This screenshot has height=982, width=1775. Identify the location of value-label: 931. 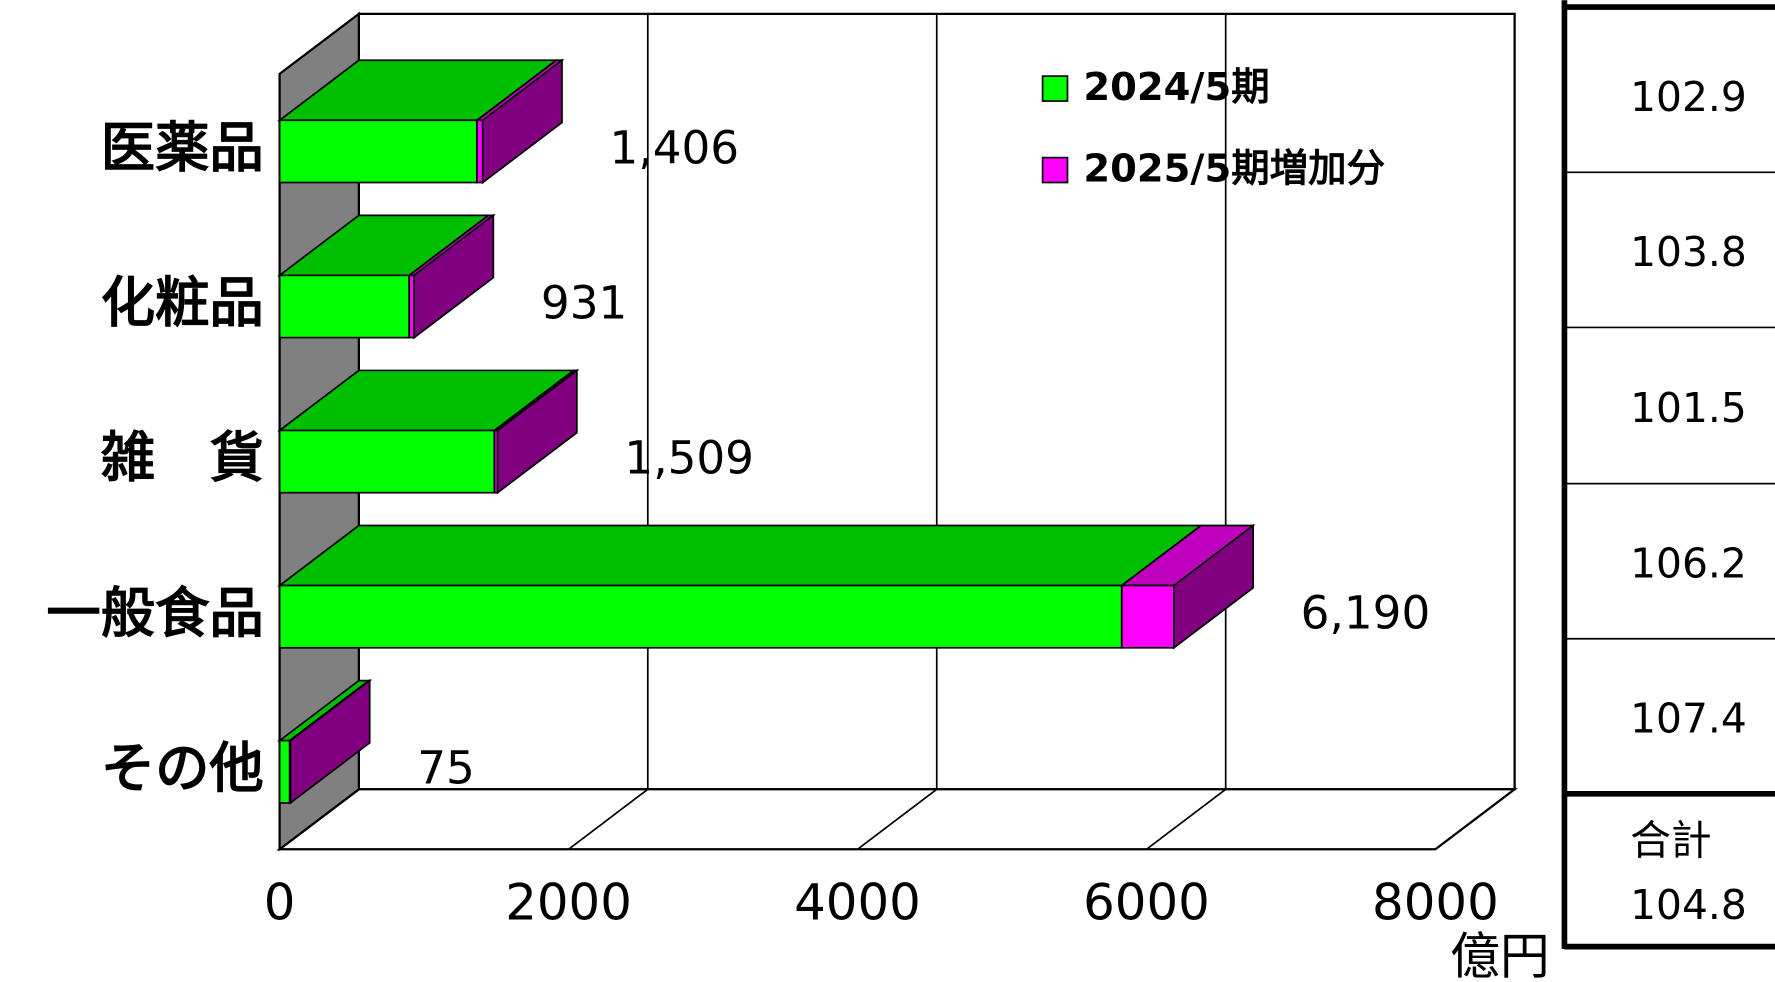
(584, 302).